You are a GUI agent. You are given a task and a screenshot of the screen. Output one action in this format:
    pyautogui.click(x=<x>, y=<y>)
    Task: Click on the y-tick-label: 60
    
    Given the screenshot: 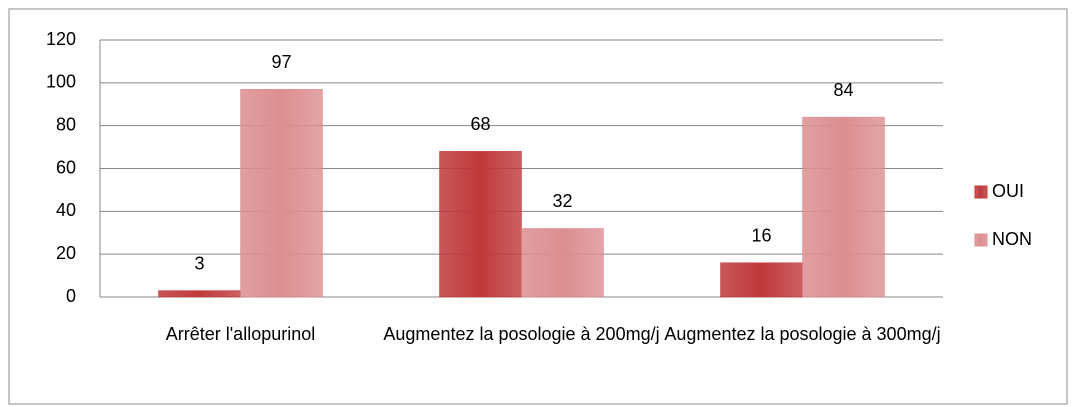 What is the action you would take?
    pyautogui.click(x=66, y=167)
    